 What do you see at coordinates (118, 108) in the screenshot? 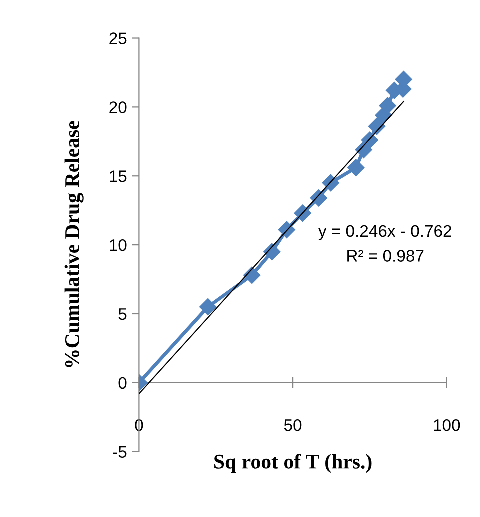
I see `y-tick-label: 20` at bounding box center [118, 108].